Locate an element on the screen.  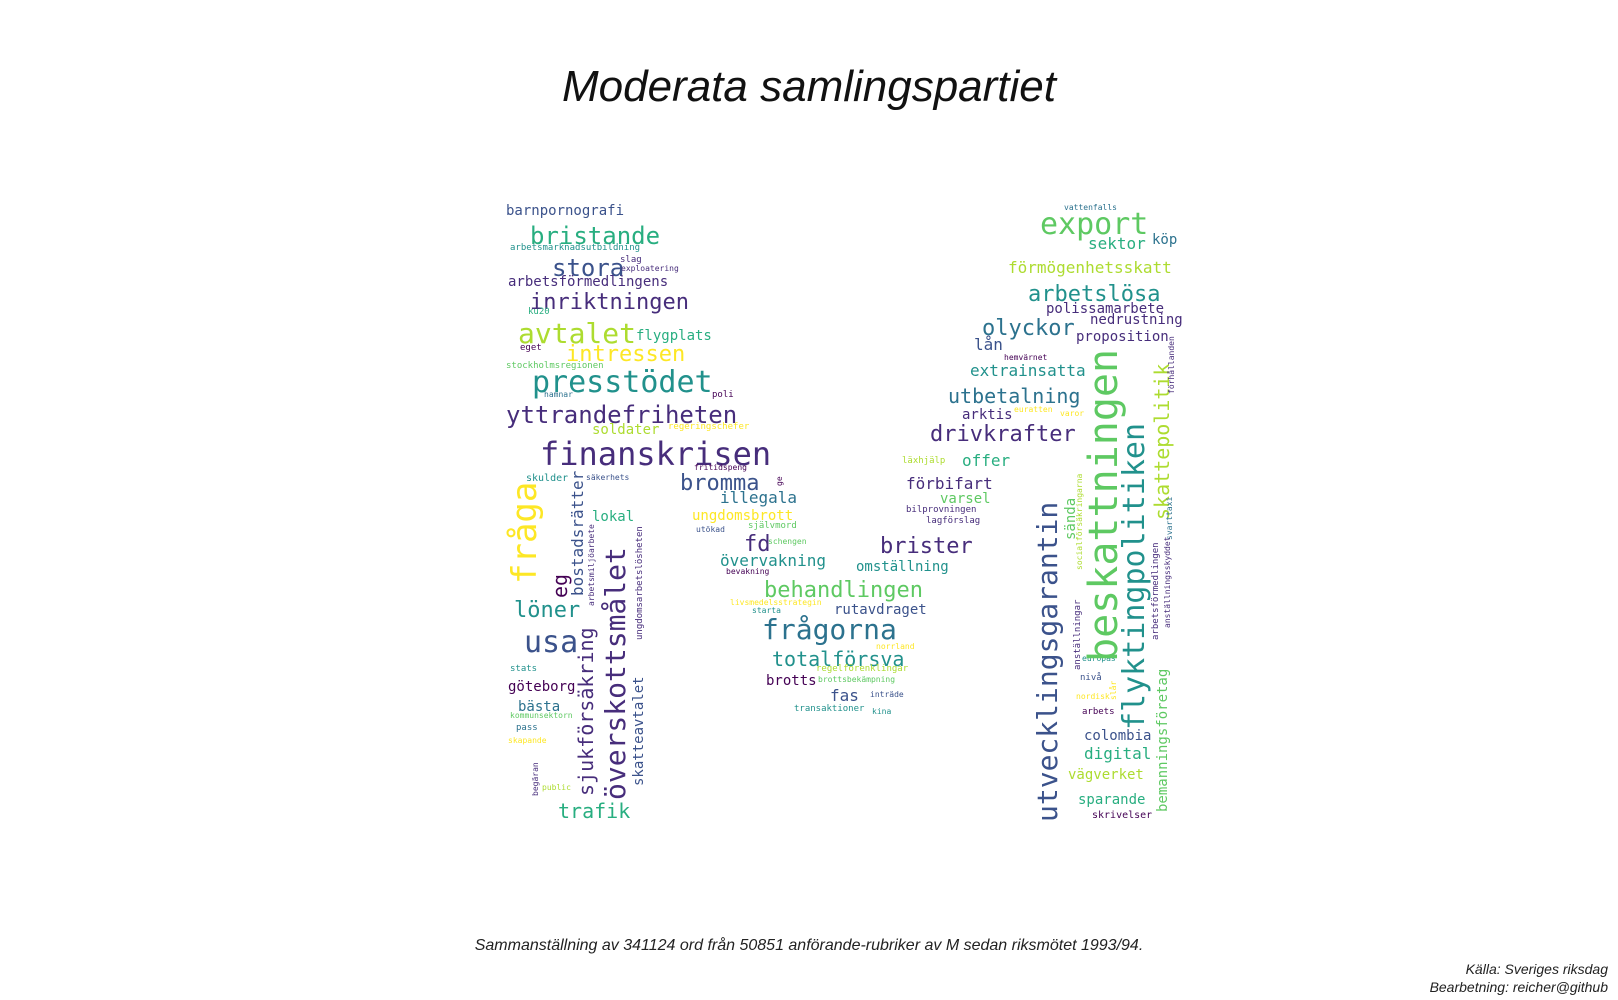
cloud-word-vertical: bostadsrätter is located at coordinates (577, 533).